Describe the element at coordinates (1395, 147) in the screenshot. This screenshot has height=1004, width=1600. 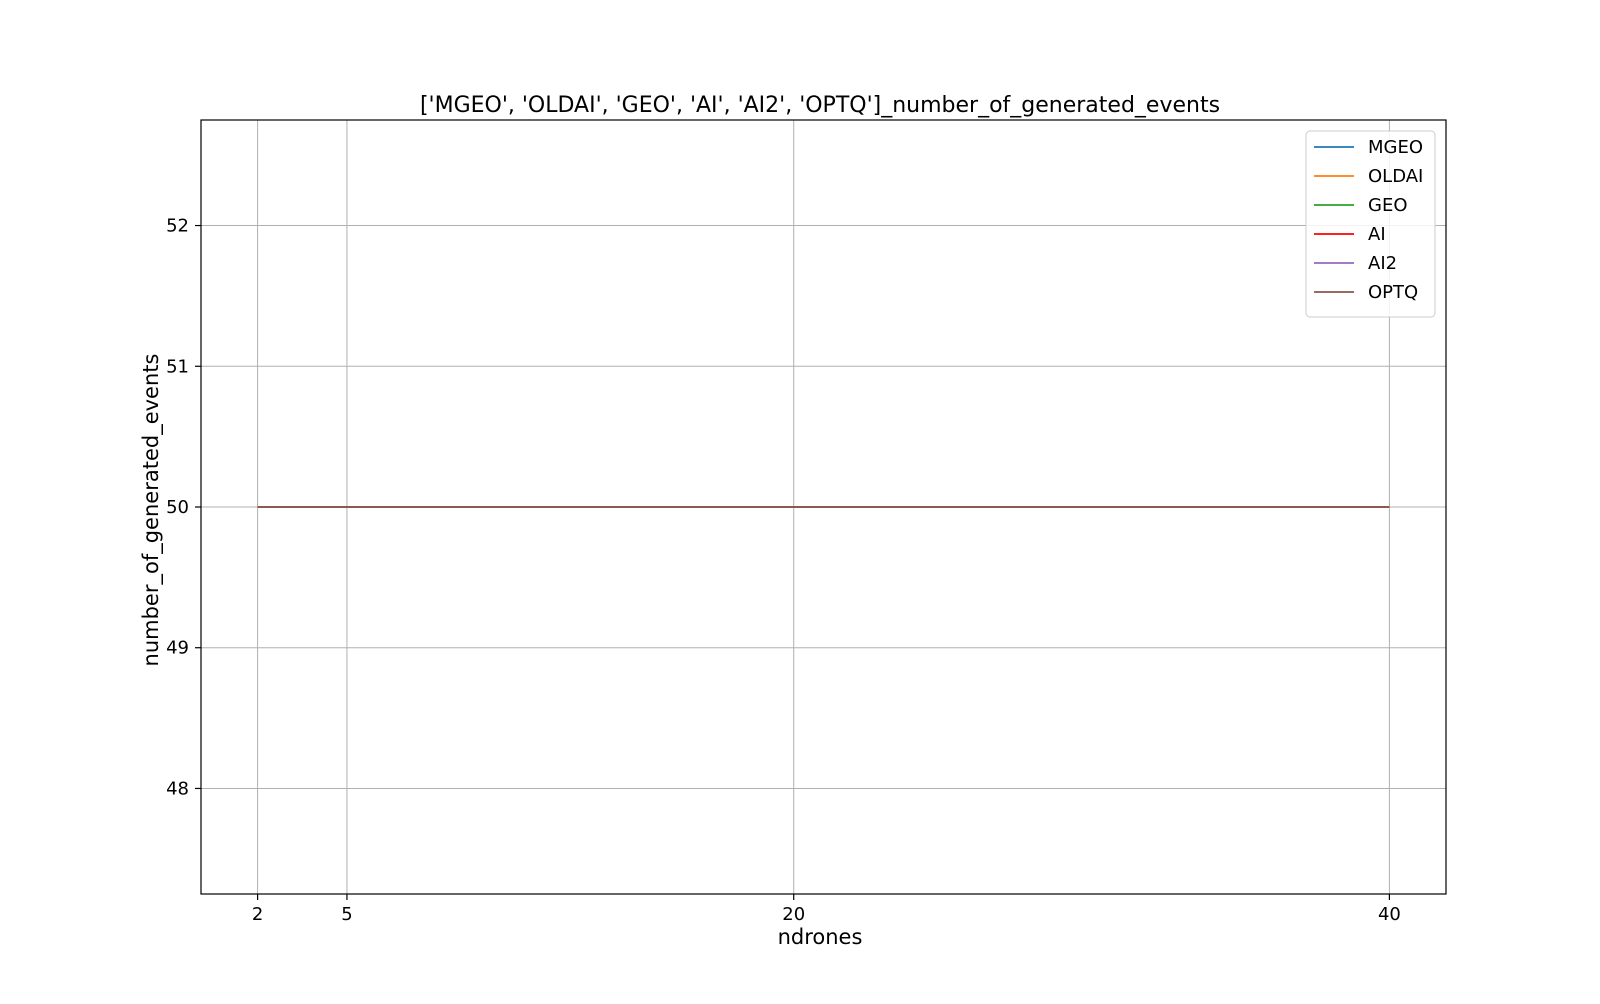
I see `legend-label-mgeo: MGEO` at that location.